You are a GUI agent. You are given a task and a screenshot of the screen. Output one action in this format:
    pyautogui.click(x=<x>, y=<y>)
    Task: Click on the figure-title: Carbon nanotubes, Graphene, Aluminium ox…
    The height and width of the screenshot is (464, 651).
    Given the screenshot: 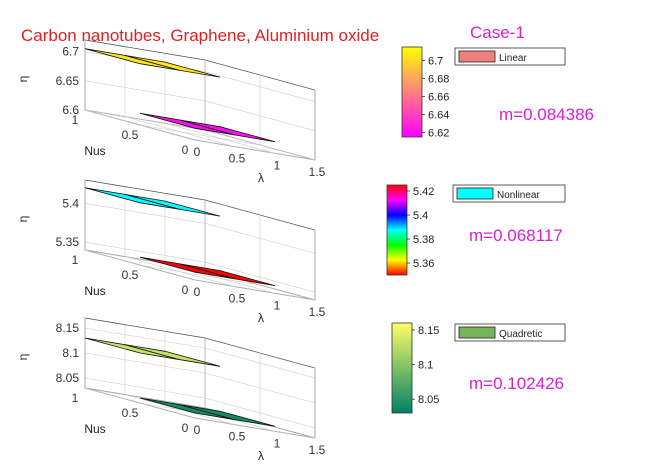 What is the action you would take?
    pyautogui.click(x=200, y=35)
    